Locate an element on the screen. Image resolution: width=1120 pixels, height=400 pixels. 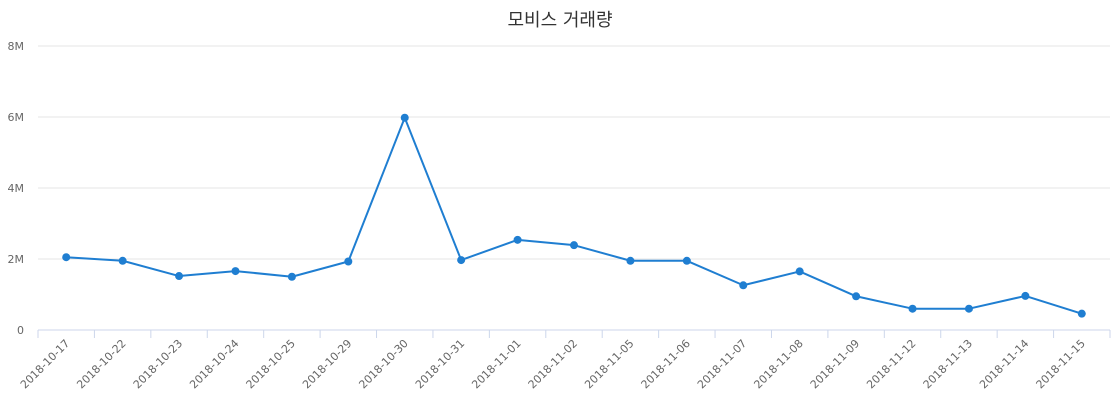
x-tick-label: 2018-11-07 is located at coordinates (722, 364).